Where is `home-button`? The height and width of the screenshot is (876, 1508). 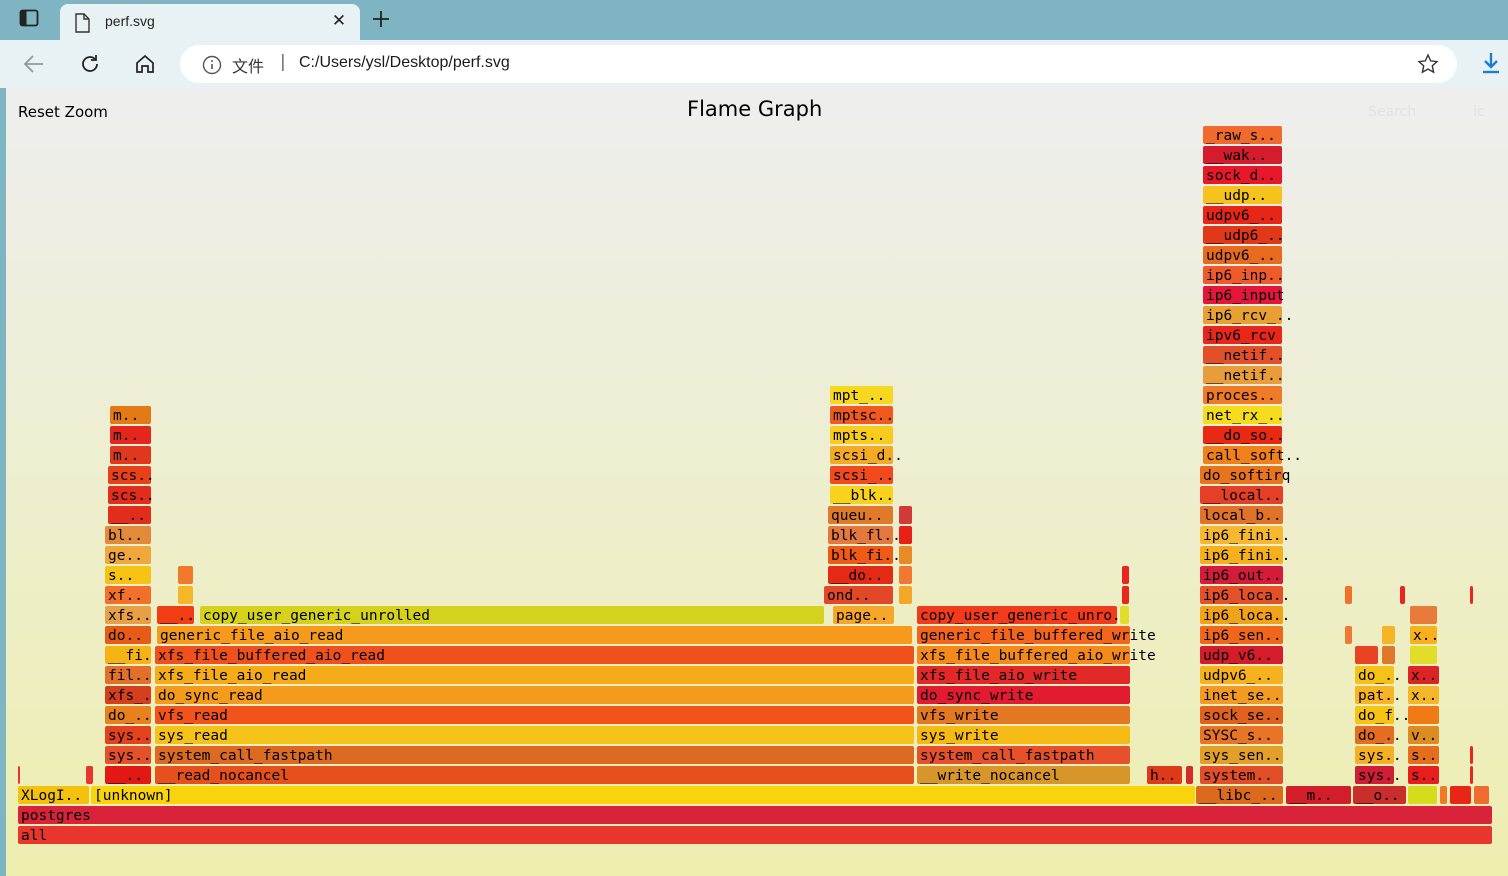
home-button is located at coordinates (145, 64).